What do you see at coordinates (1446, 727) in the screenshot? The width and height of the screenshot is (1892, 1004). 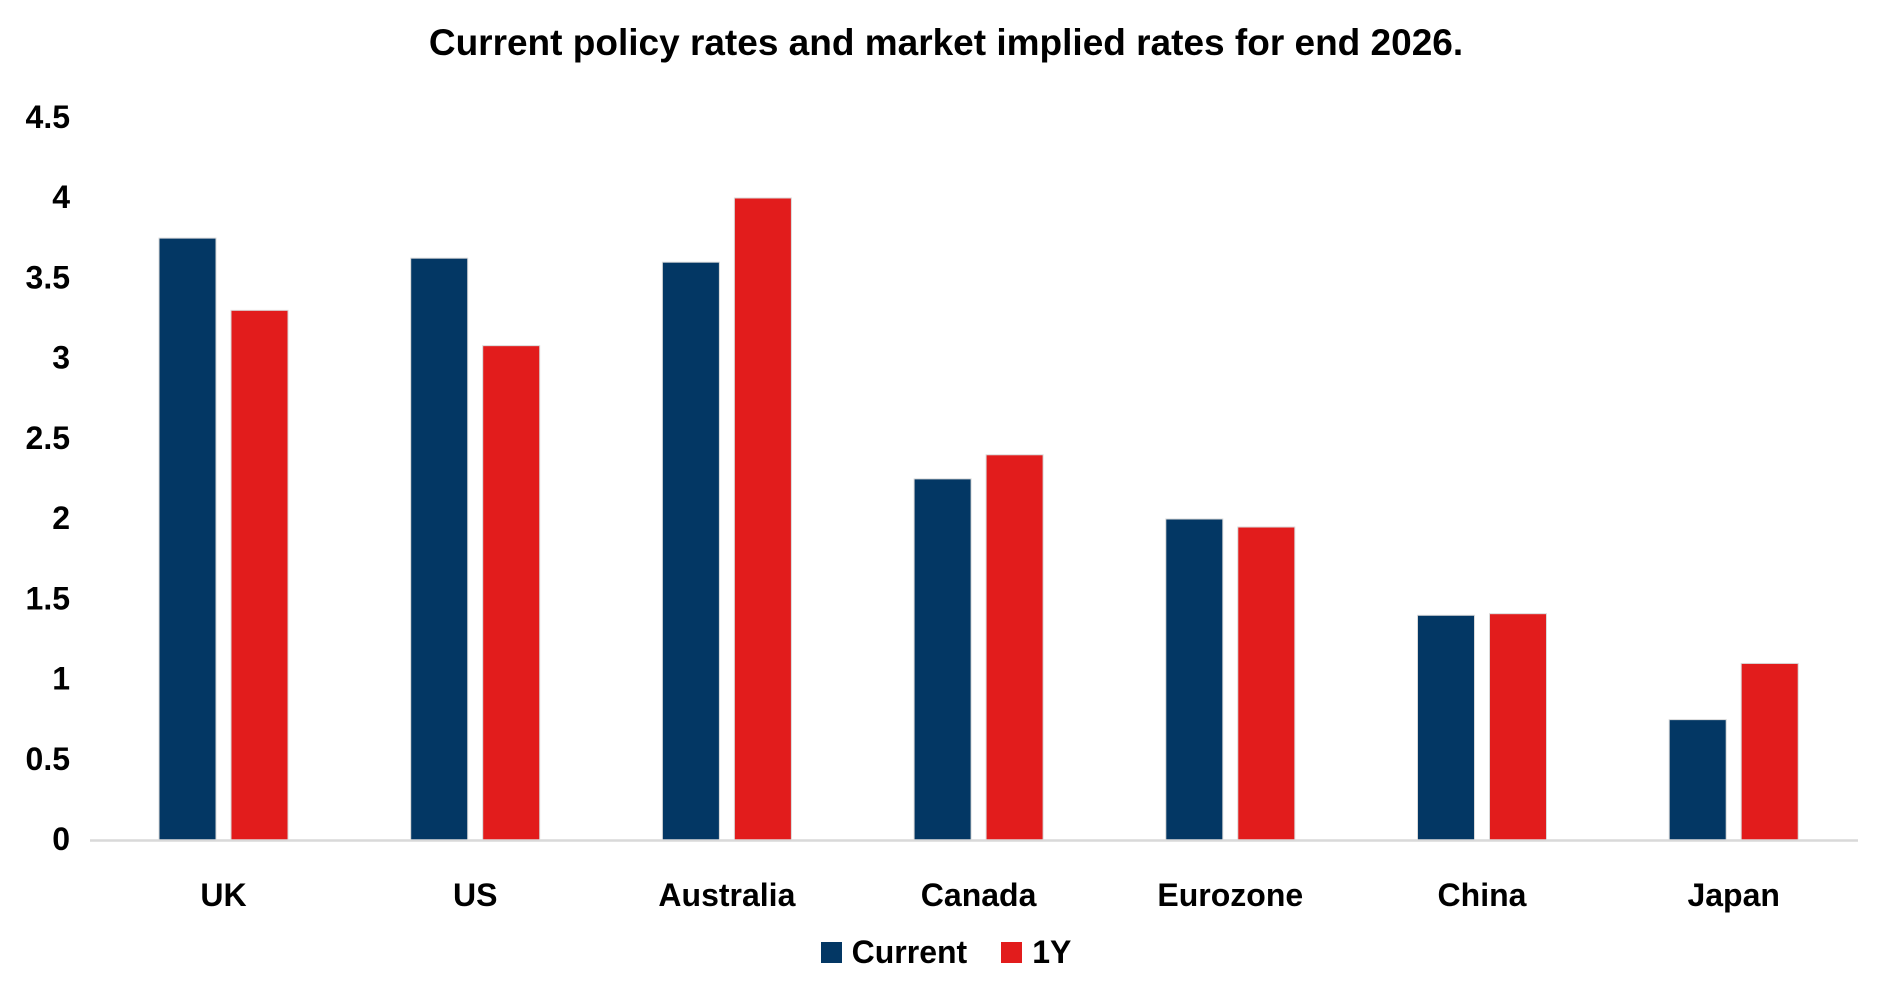 I see `bar-current-china` at bounding box center [1446, 727].